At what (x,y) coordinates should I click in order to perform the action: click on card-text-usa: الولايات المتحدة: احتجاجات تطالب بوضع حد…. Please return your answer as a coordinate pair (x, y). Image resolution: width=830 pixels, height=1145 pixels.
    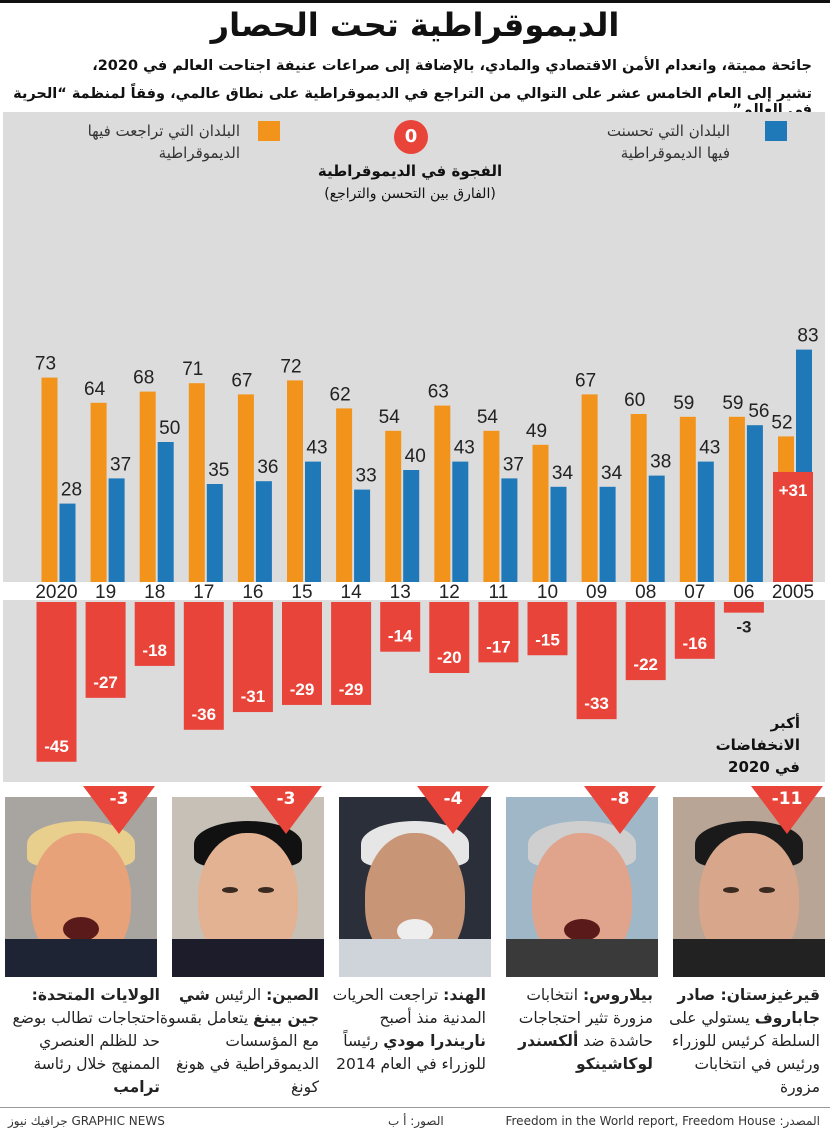
    Looking at the image, I should click on (80, 1041).